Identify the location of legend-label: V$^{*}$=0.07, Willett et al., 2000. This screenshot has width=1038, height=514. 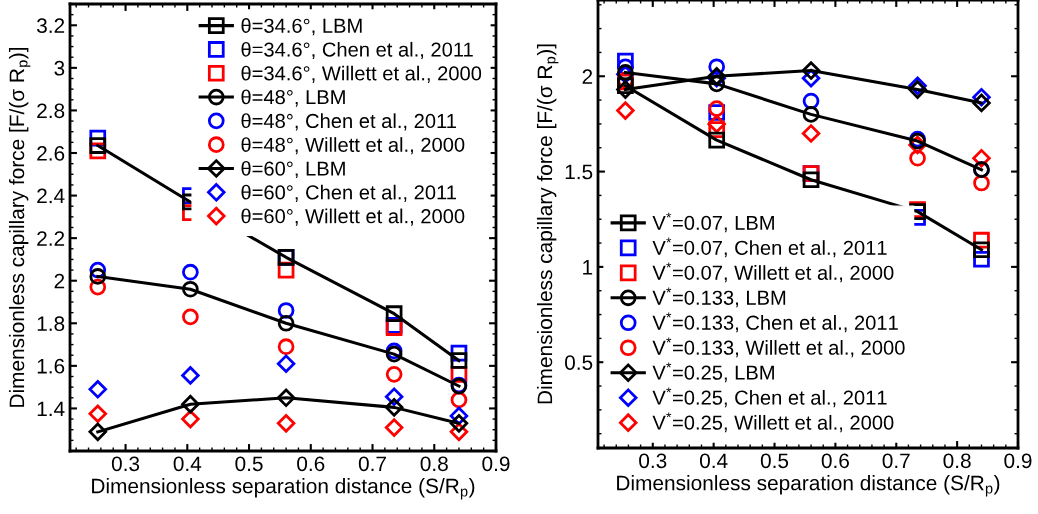
(773, 272).